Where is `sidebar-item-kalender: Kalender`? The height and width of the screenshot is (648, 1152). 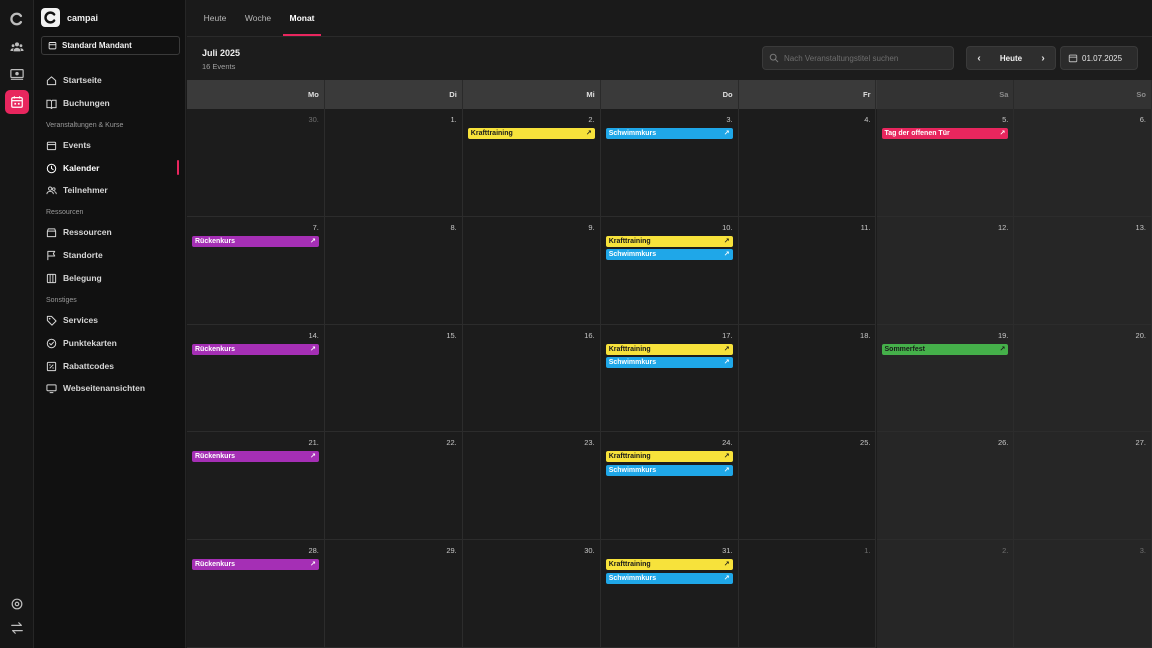
sidebar-item-kalender: Kalender is located at coordinates (113, 168).